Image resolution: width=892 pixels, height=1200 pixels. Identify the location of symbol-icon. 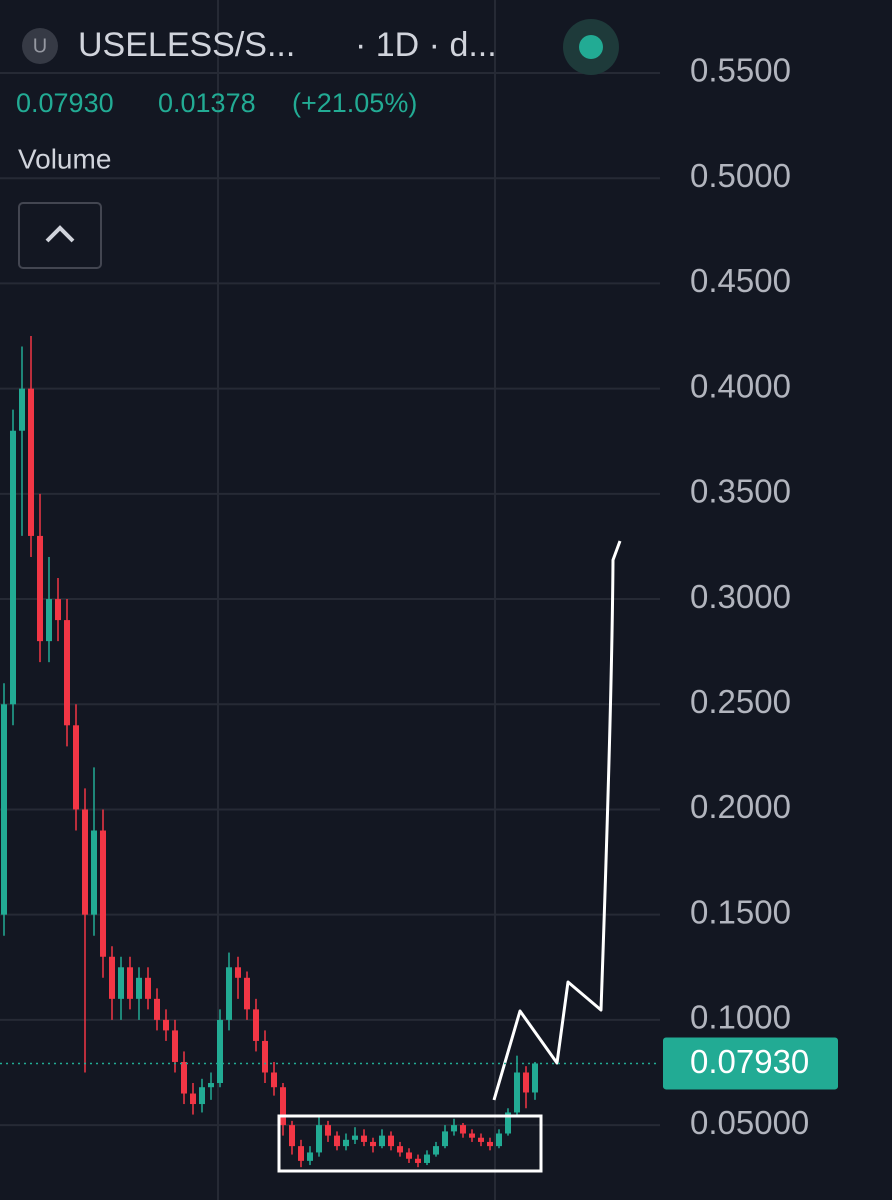
(40, 46).